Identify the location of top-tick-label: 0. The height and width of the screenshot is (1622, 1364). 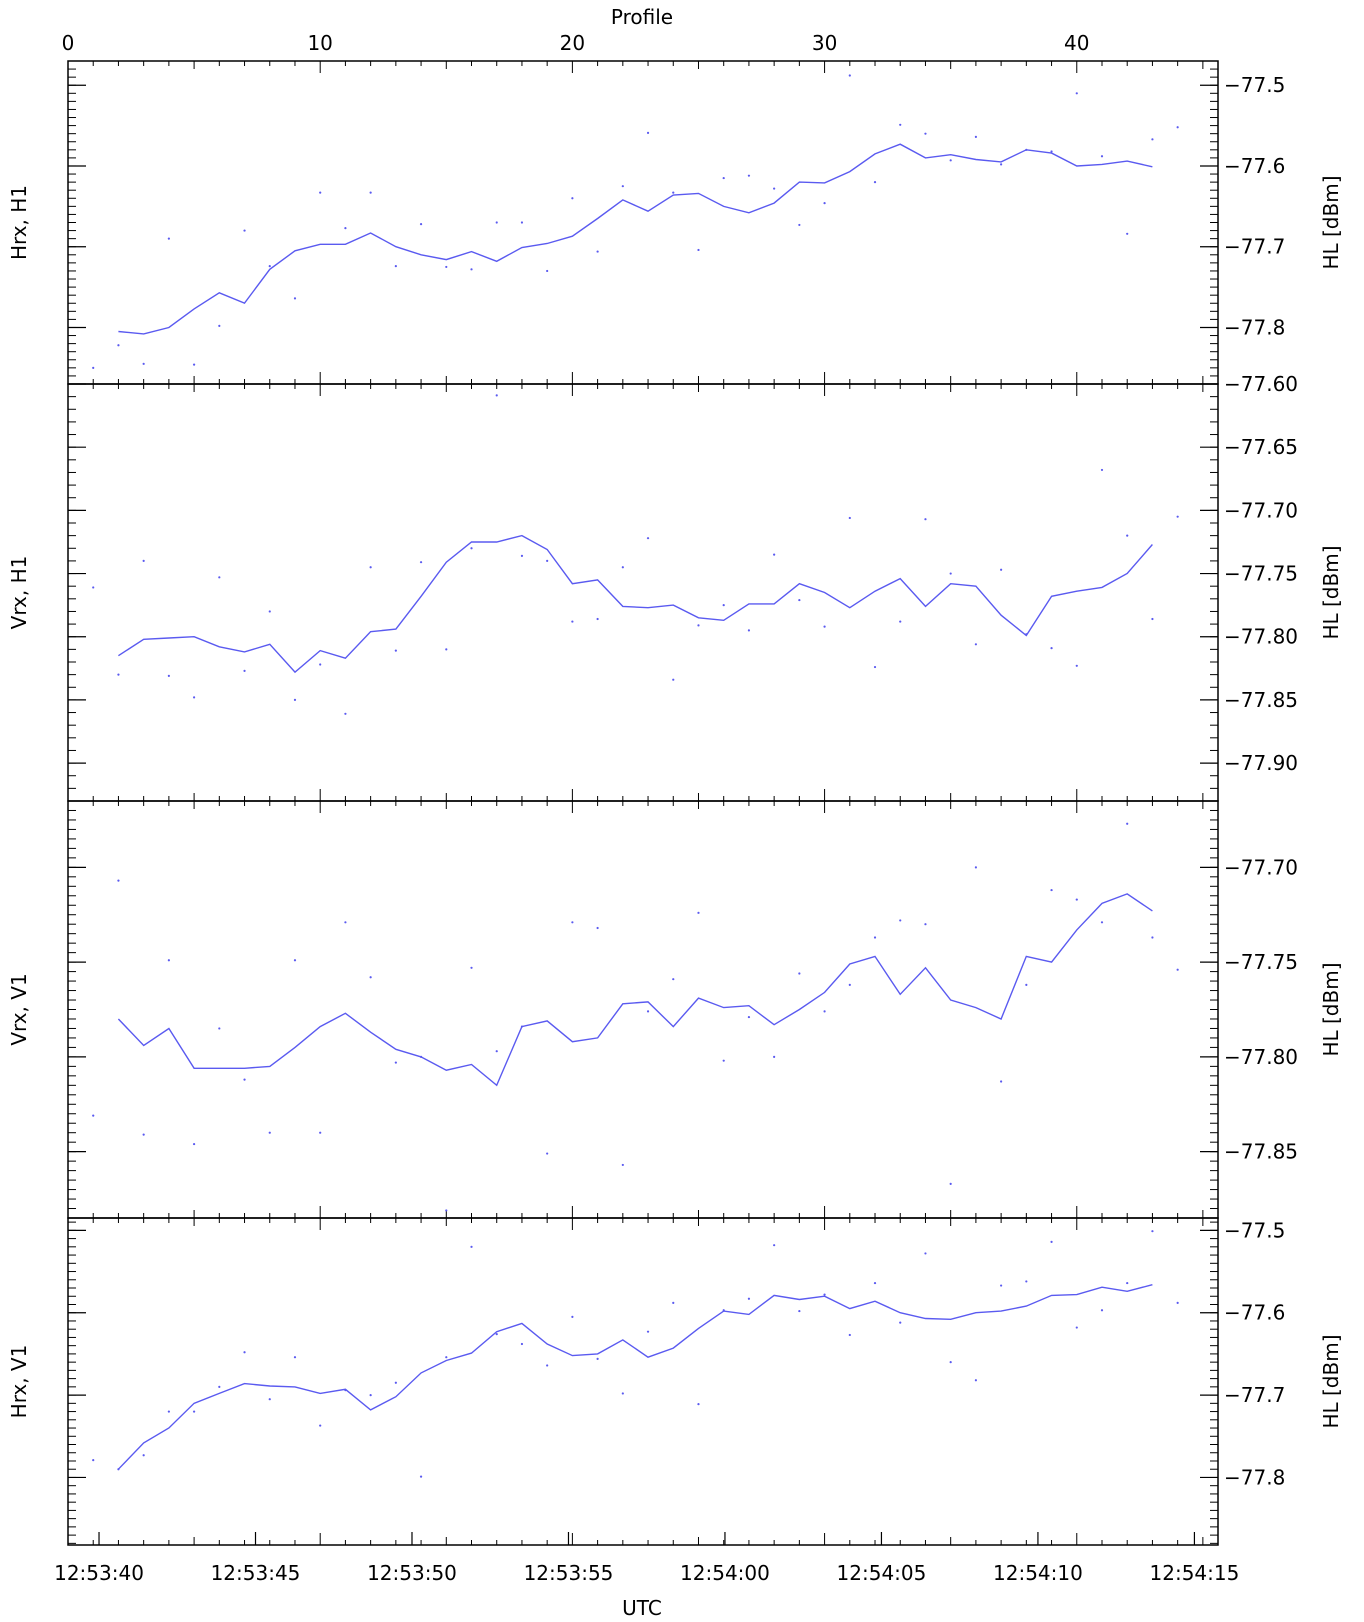
(68, 43).